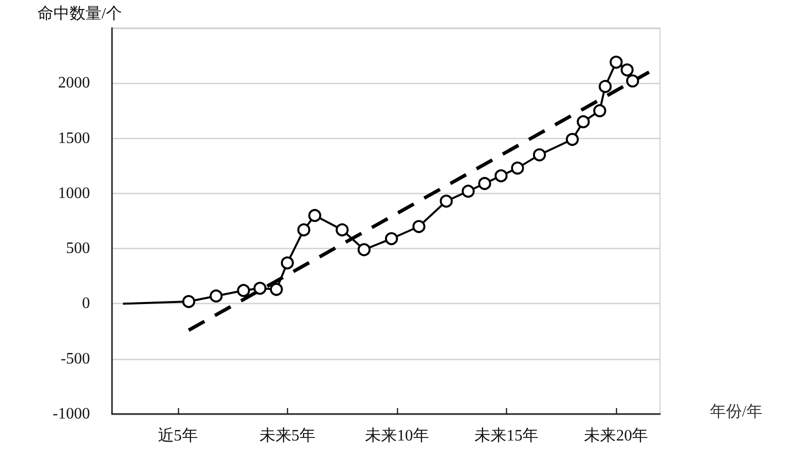 This screenshot has height=456, width=789. Describe the element at coordinates (80, 13) in the screenshot. I see `y-axis-title: 命中数量/个` at that location.